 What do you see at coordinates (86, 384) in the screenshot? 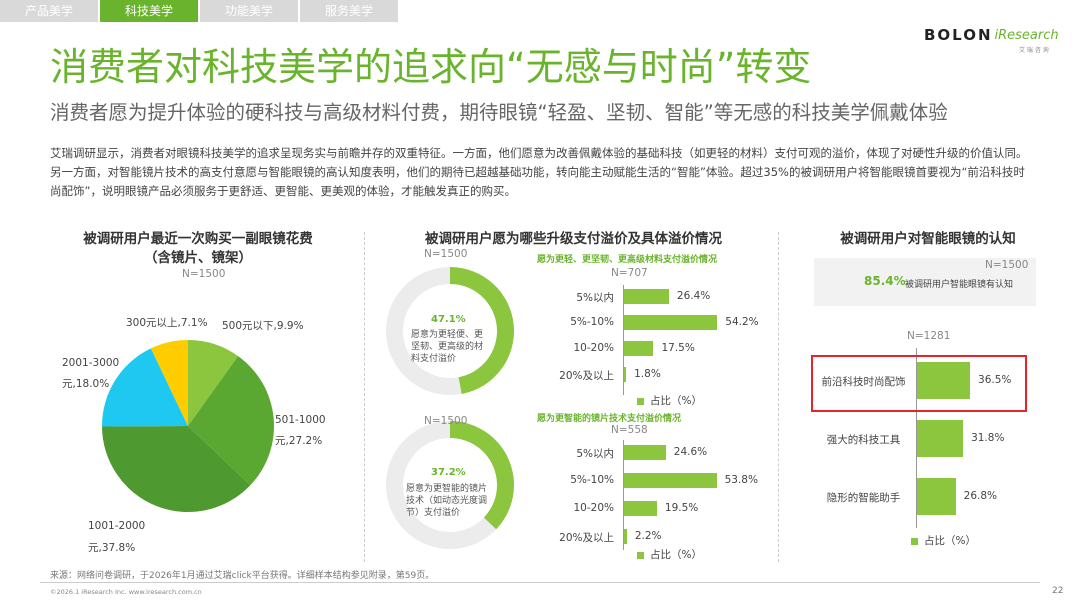
I see `pie-label-2001-3000-b: 元,18.0%` at bounding box center [86, 384].